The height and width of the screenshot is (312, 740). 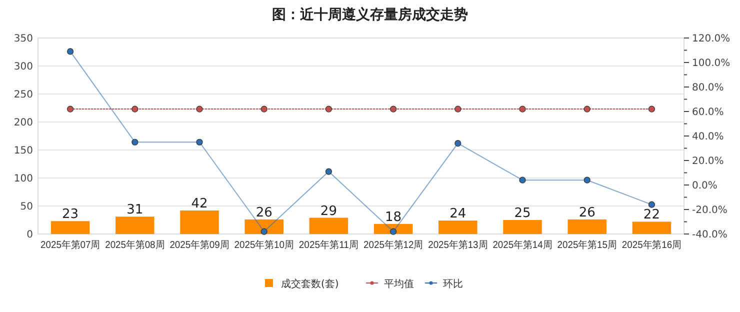 I want to click on x-tick-label: 2025年第13周, so click(x=460, y=245).